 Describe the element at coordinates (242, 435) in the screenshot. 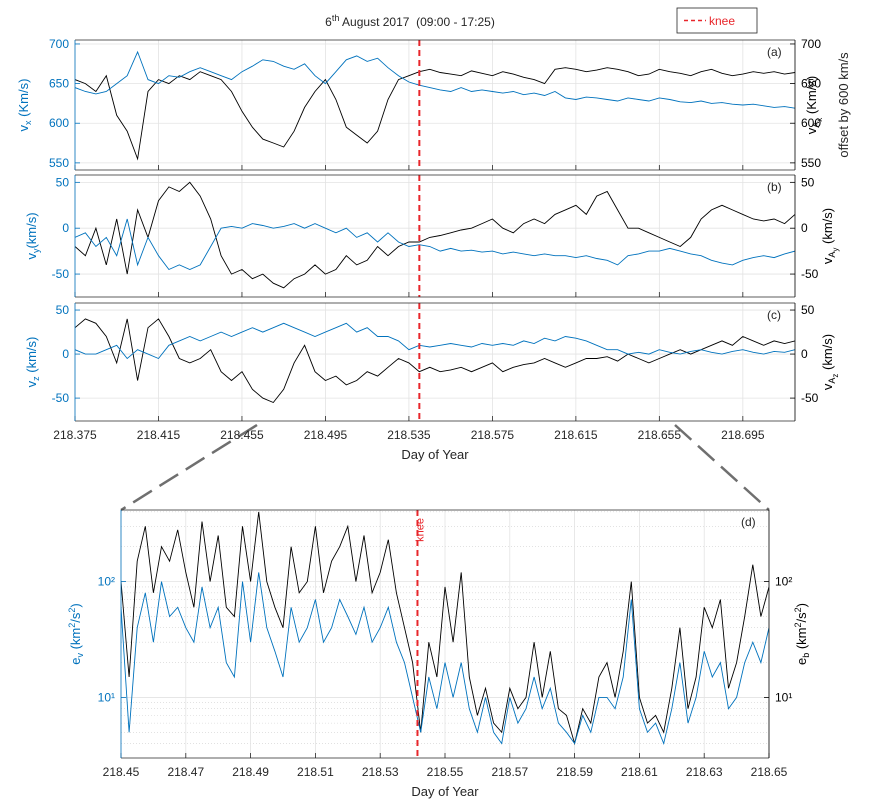

I see `x-tick-label: 218.455` at that location.